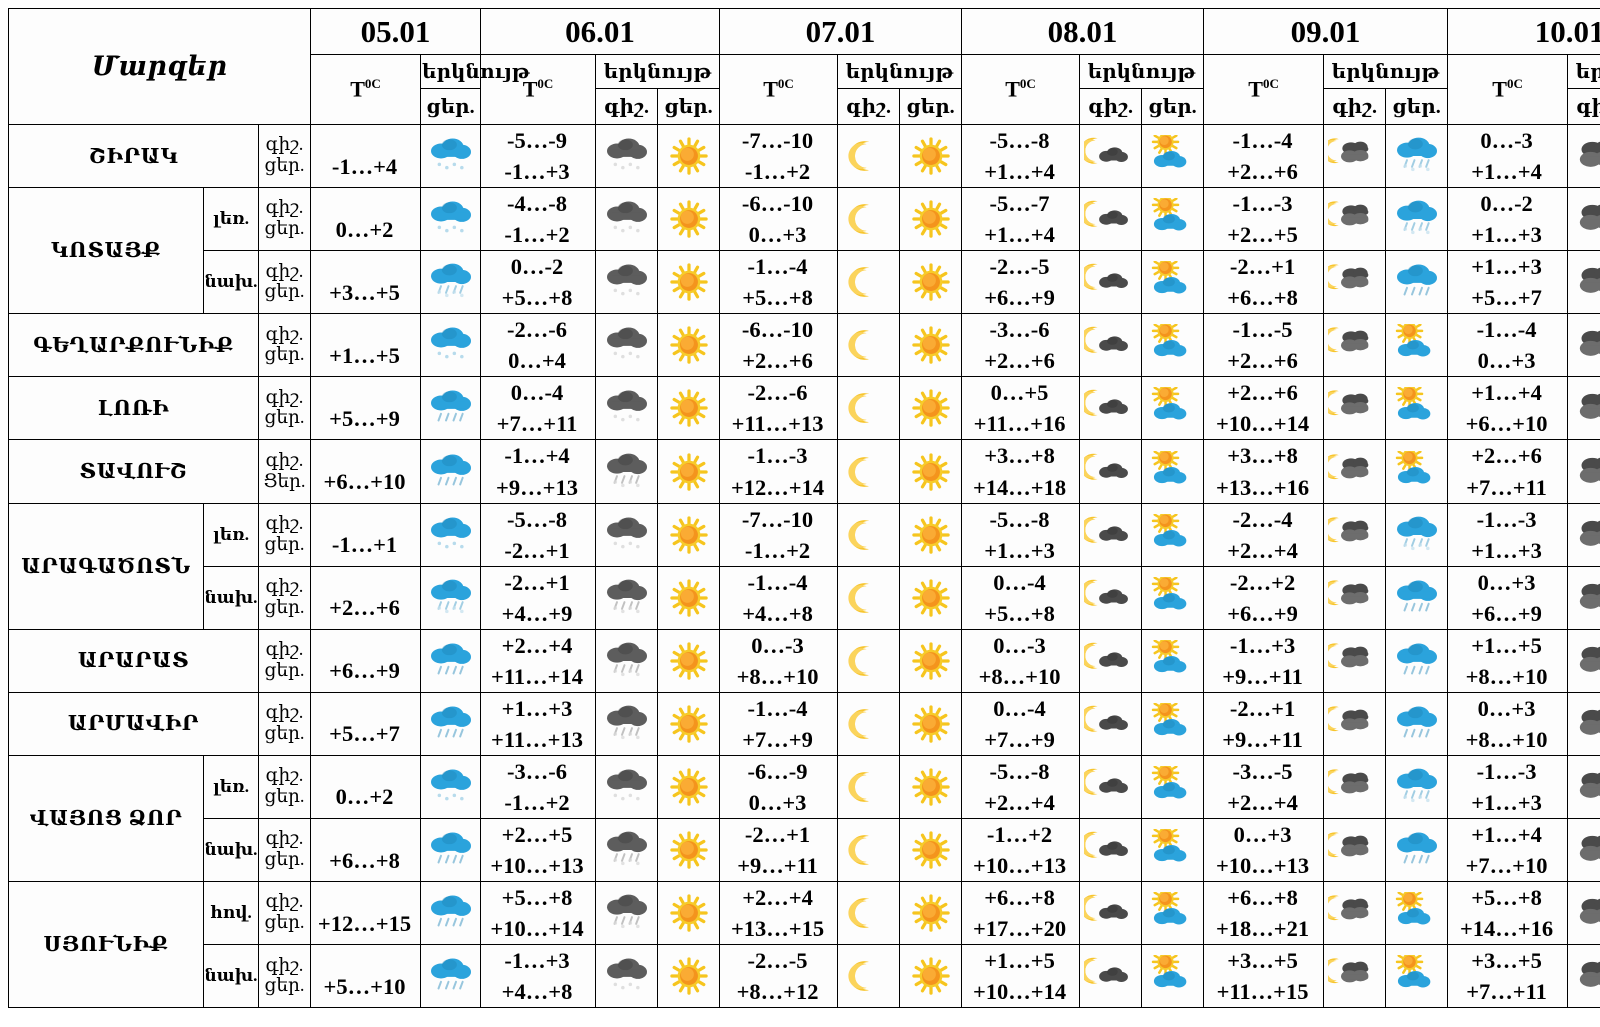 The image size is (1600, 1027). I want to click on temp-cell-d0: +1…+5, so click(365, 345).